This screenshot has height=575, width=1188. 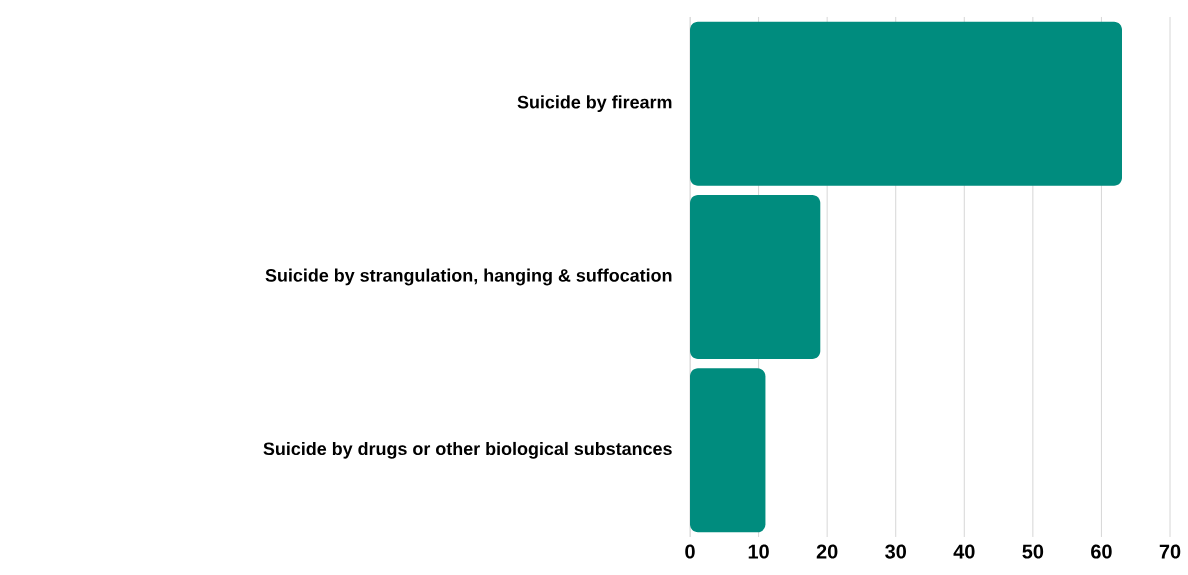 What do you see at coordinates (1170, 551) in the screenshot?
I see `x-tick-label: 70` at bounding box center [1170, 551].